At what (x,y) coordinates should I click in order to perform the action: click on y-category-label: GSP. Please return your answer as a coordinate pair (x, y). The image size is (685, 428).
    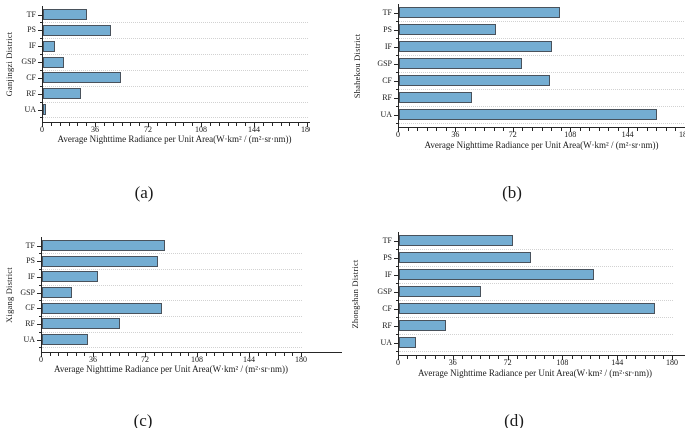
    Looking at the image, I should click on (384, 291).